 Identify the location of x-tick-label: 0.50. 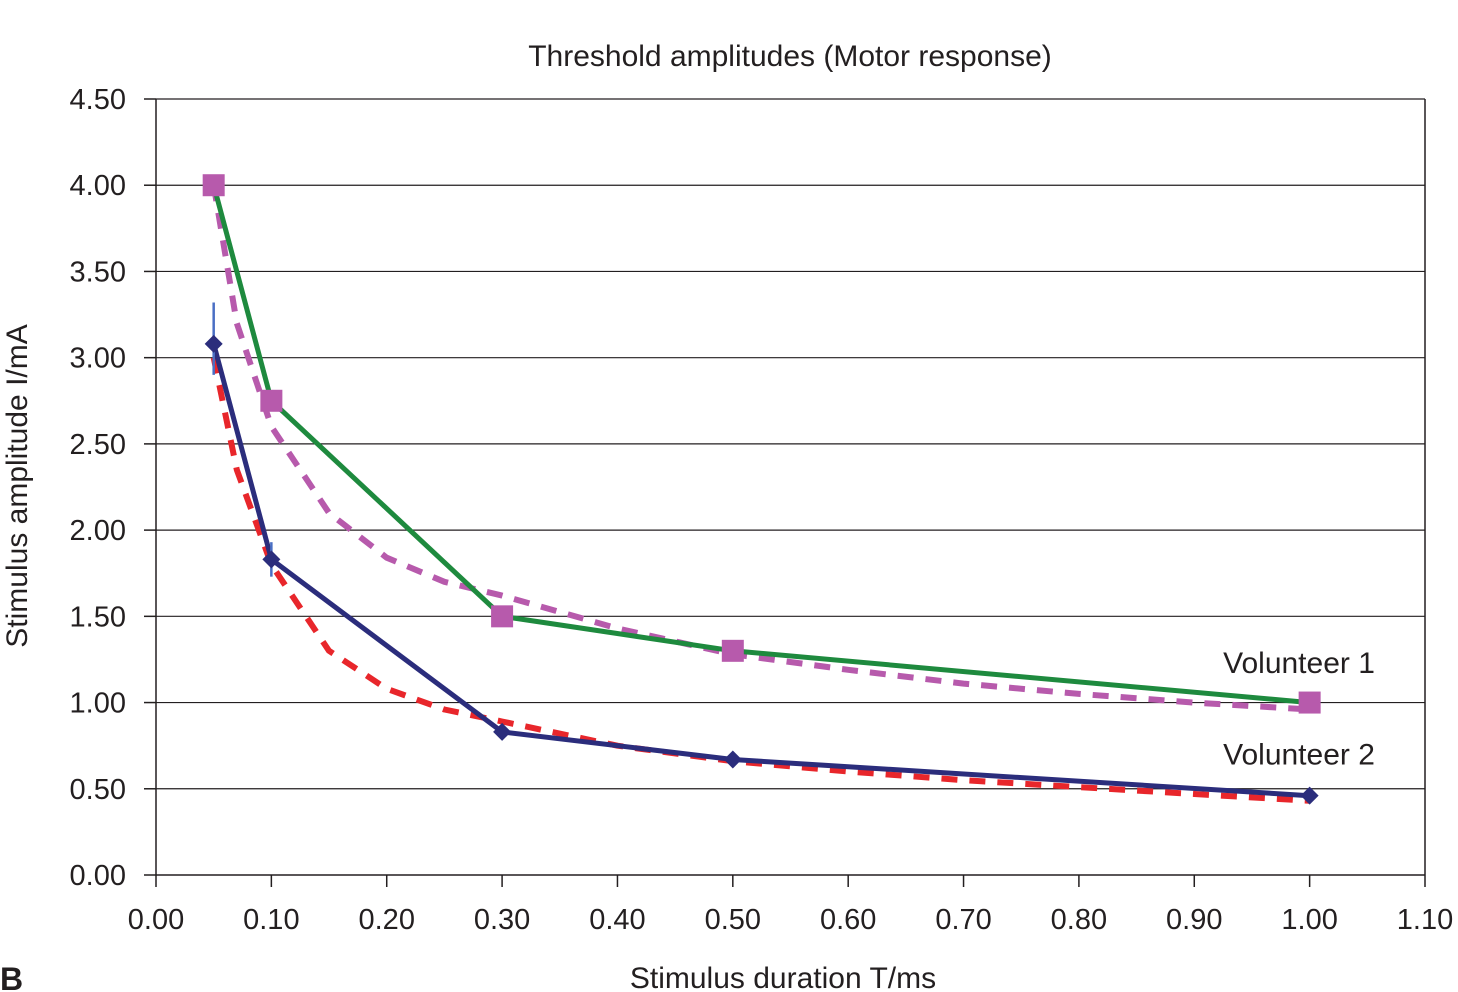
(733, 920).